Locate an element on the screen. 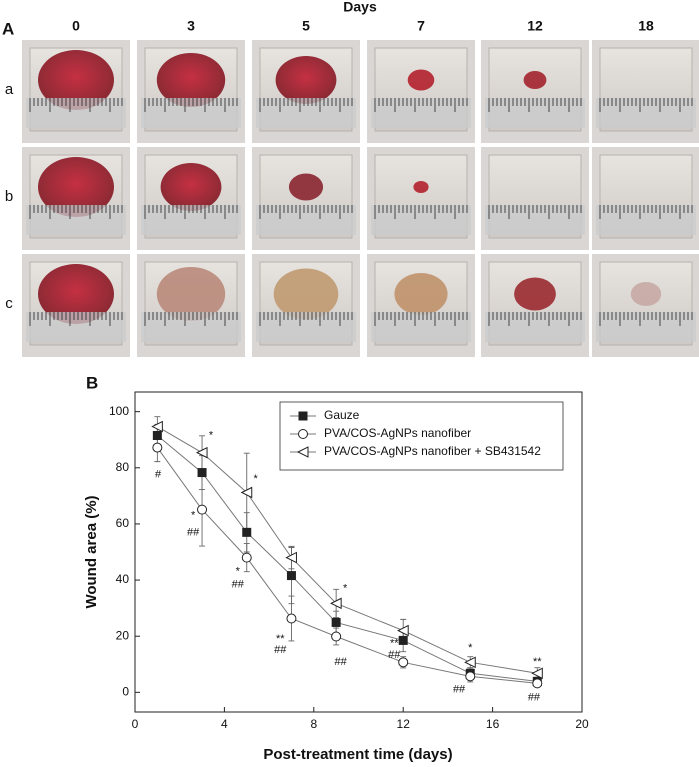  x-tick-label: 16 is located at coordinates (493, 724).